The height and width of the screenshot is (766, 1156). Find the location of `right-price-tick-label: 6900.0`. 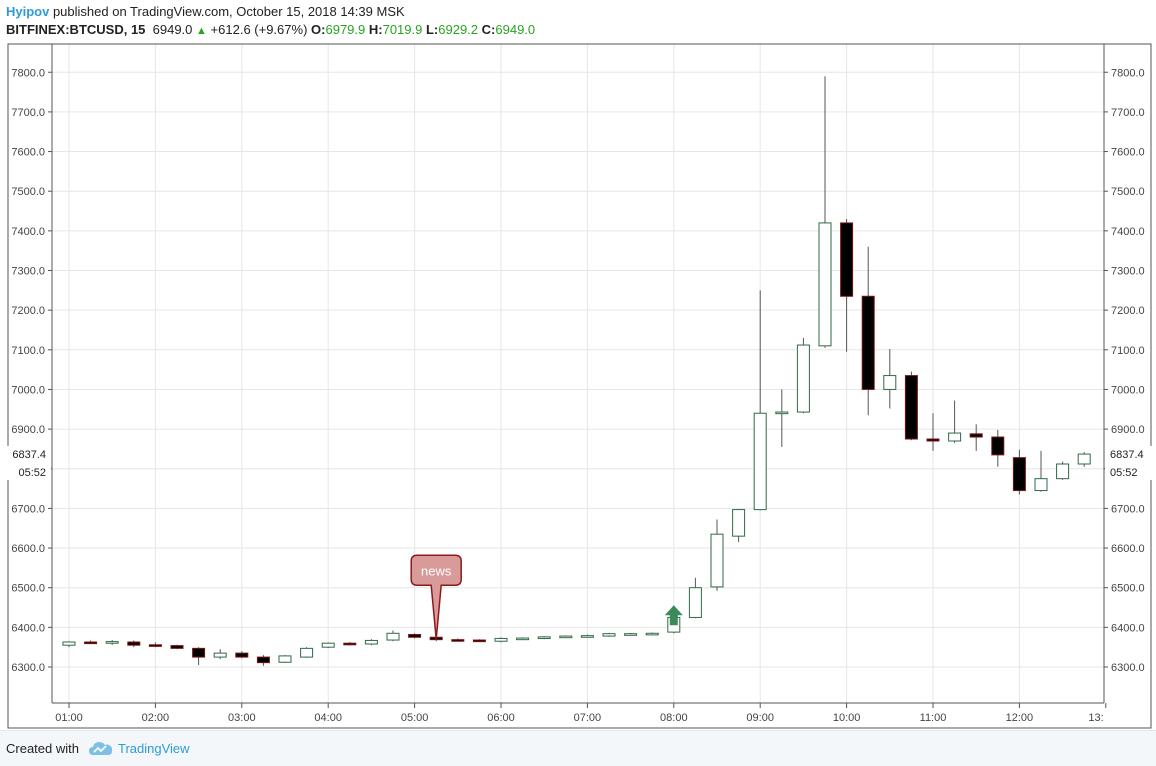

right-price-tick-label: 6900.0 is located at coordinates (1128, 430).